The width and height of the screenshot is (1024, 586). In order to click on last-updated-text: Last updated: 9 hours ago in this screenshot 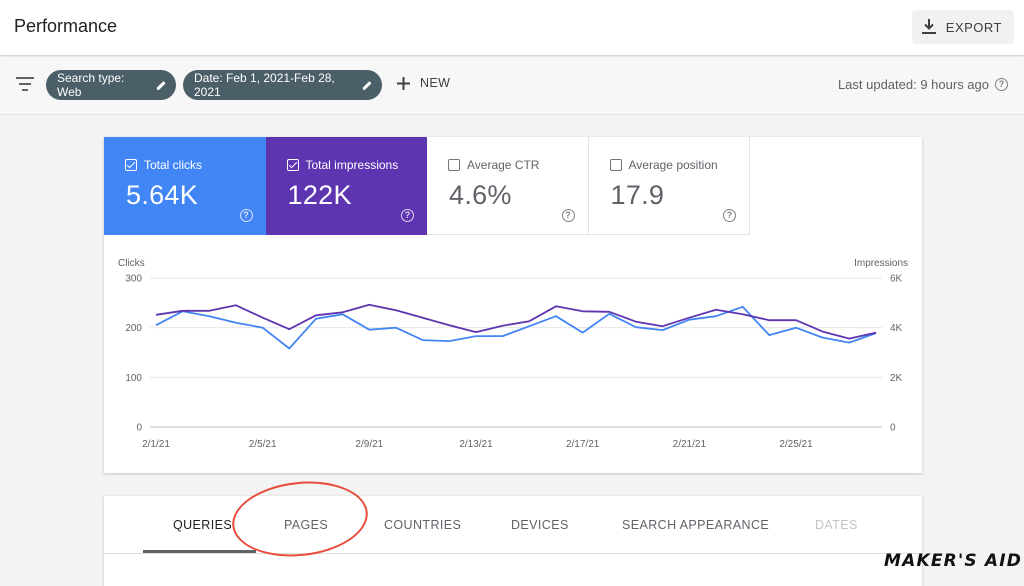, I will do `click(913, 84)`.